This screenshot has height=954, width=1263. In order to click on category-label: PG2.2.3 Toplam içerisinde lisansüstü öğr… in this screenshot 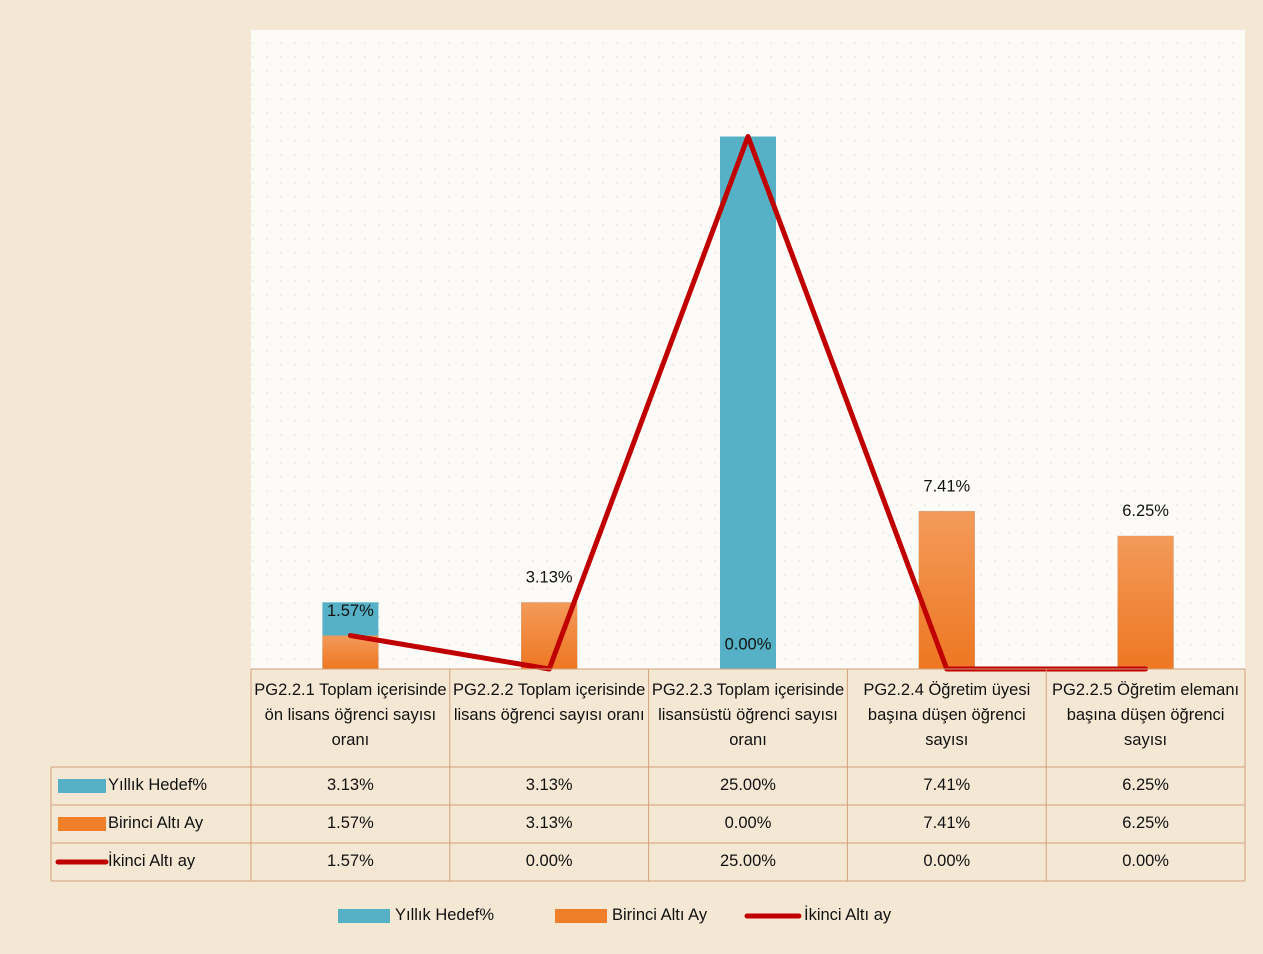, I will do `click(748, 715)`.